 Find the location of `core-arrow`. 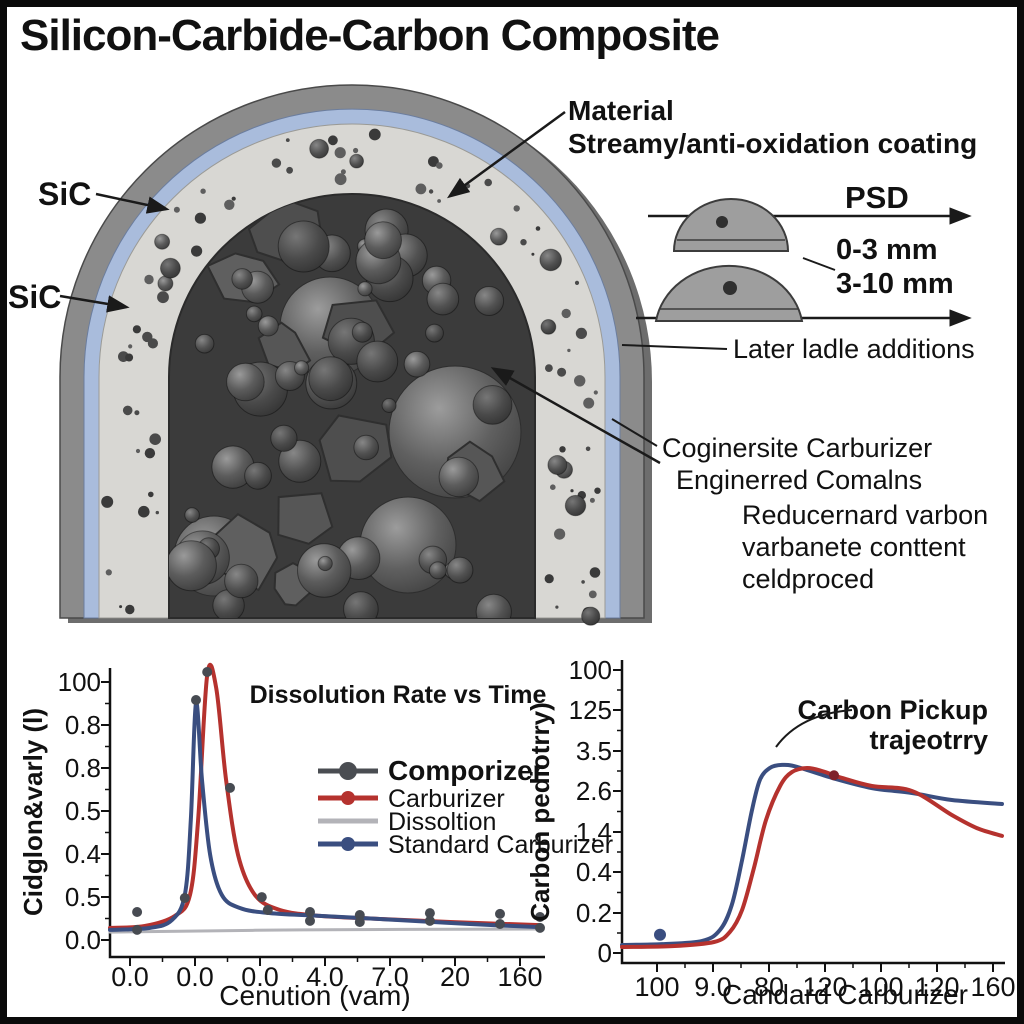

core-arrow is located at coordinates (575, 416).